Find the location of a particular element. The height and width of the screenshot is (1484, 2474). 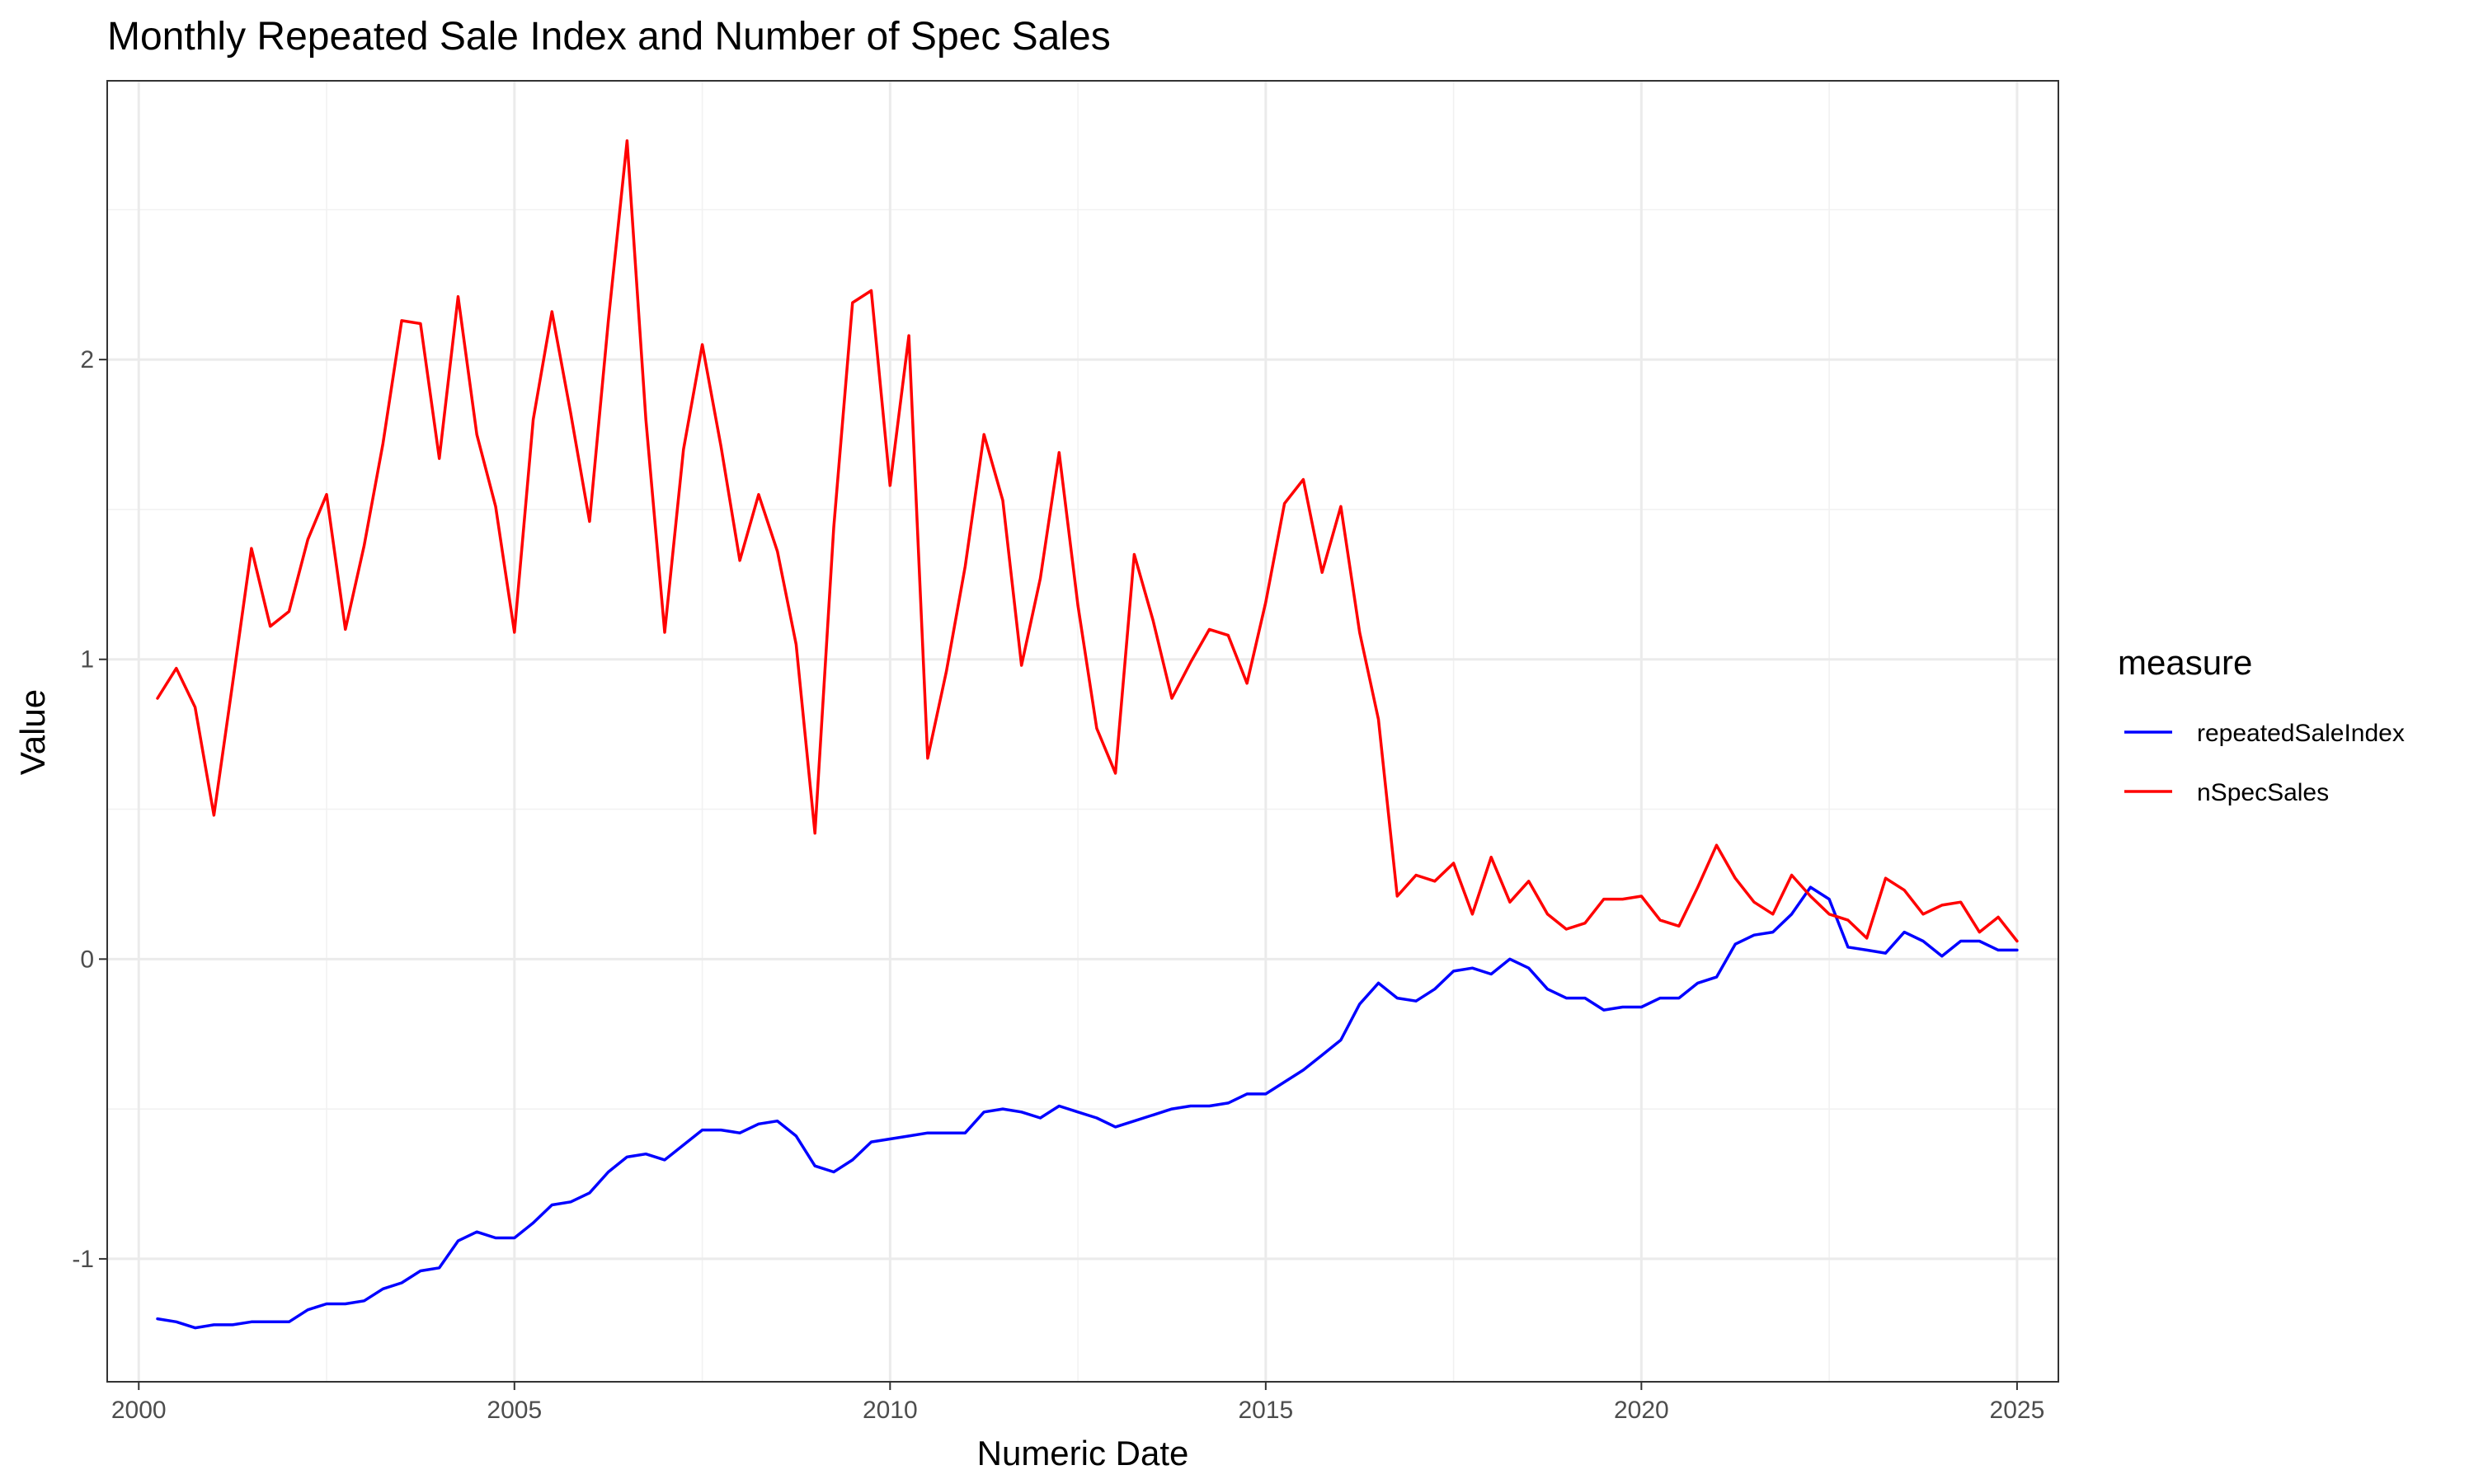

x-tick-label: 2000 is located at coordinates (139, 1410).